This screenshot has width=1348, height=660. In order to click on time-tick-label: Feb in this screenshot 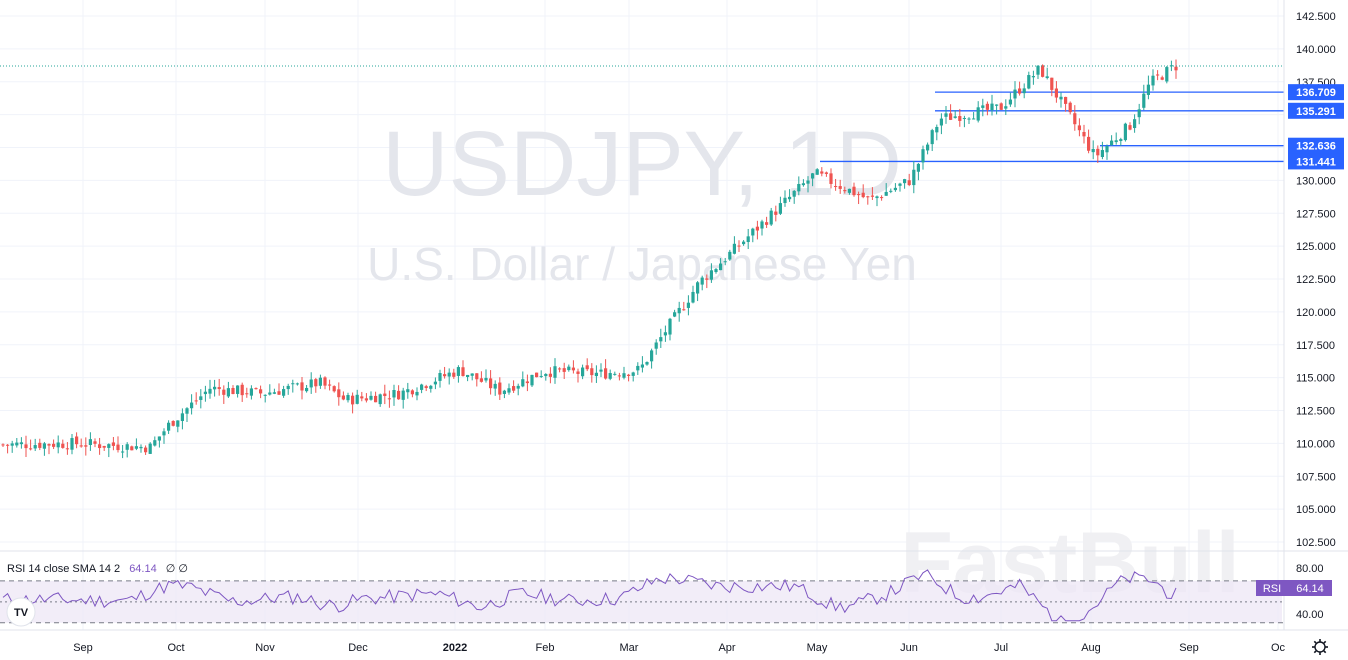, I will do `click(545, 648)`.